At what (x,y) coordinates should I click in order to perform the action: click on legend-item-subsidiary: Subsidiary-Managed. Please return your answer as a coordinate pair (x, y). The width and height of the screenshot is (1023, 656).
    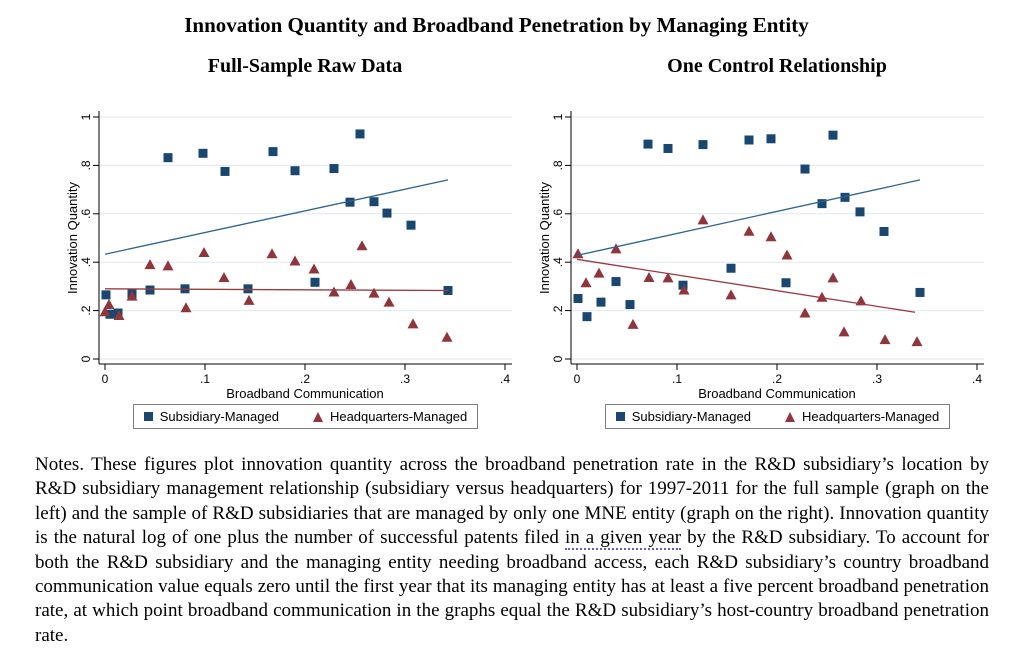
    Looking at the image, I should click on (211, 416).